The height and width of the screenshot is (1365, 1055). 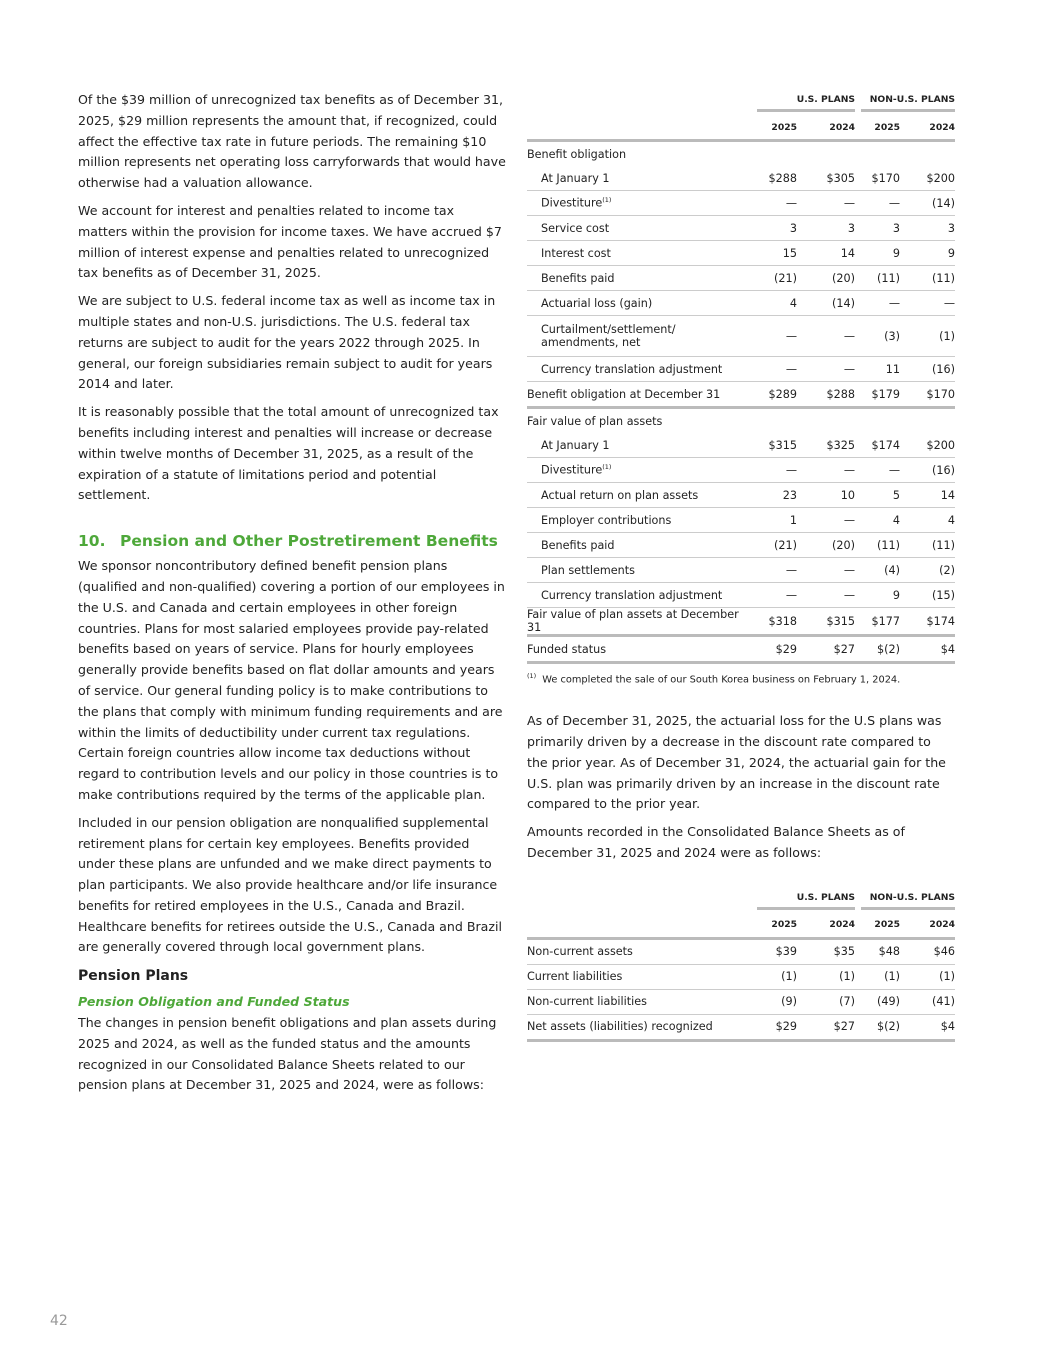 What do you see at coordinates (639, 303) in the screenshot?
I see `row-label: Actuarial loss (gain)` at bounding box center [639, 303].